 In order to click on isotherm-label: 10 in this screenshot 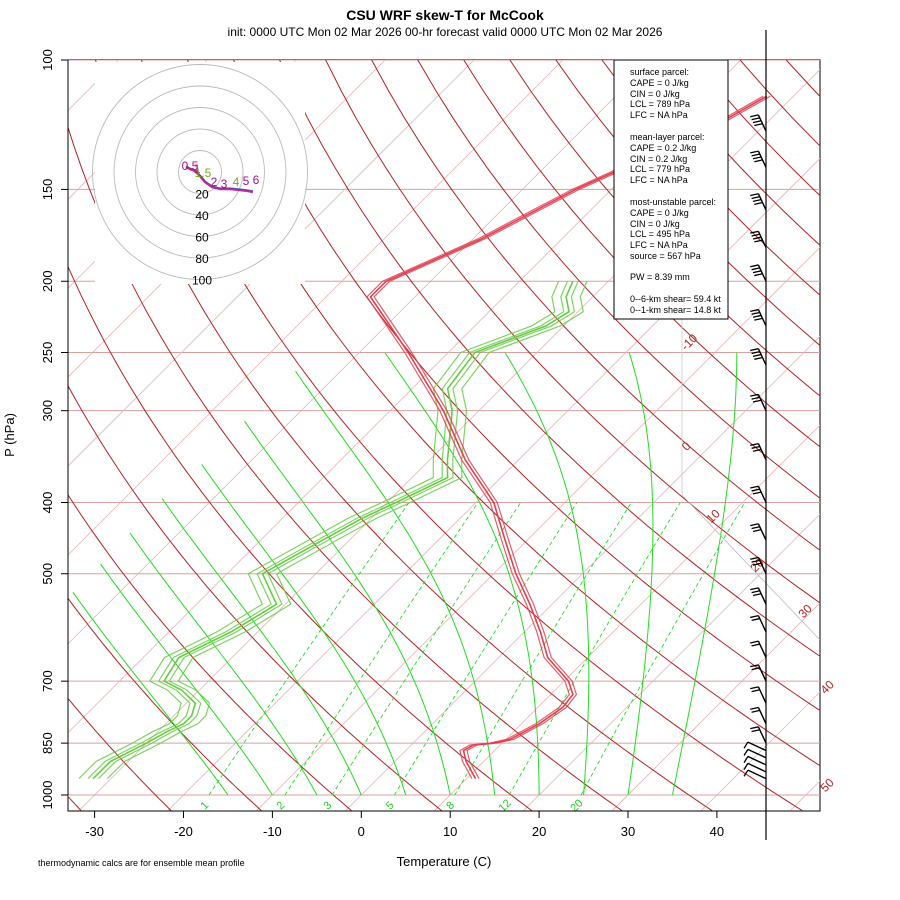, I will do `click(713, 516)`.